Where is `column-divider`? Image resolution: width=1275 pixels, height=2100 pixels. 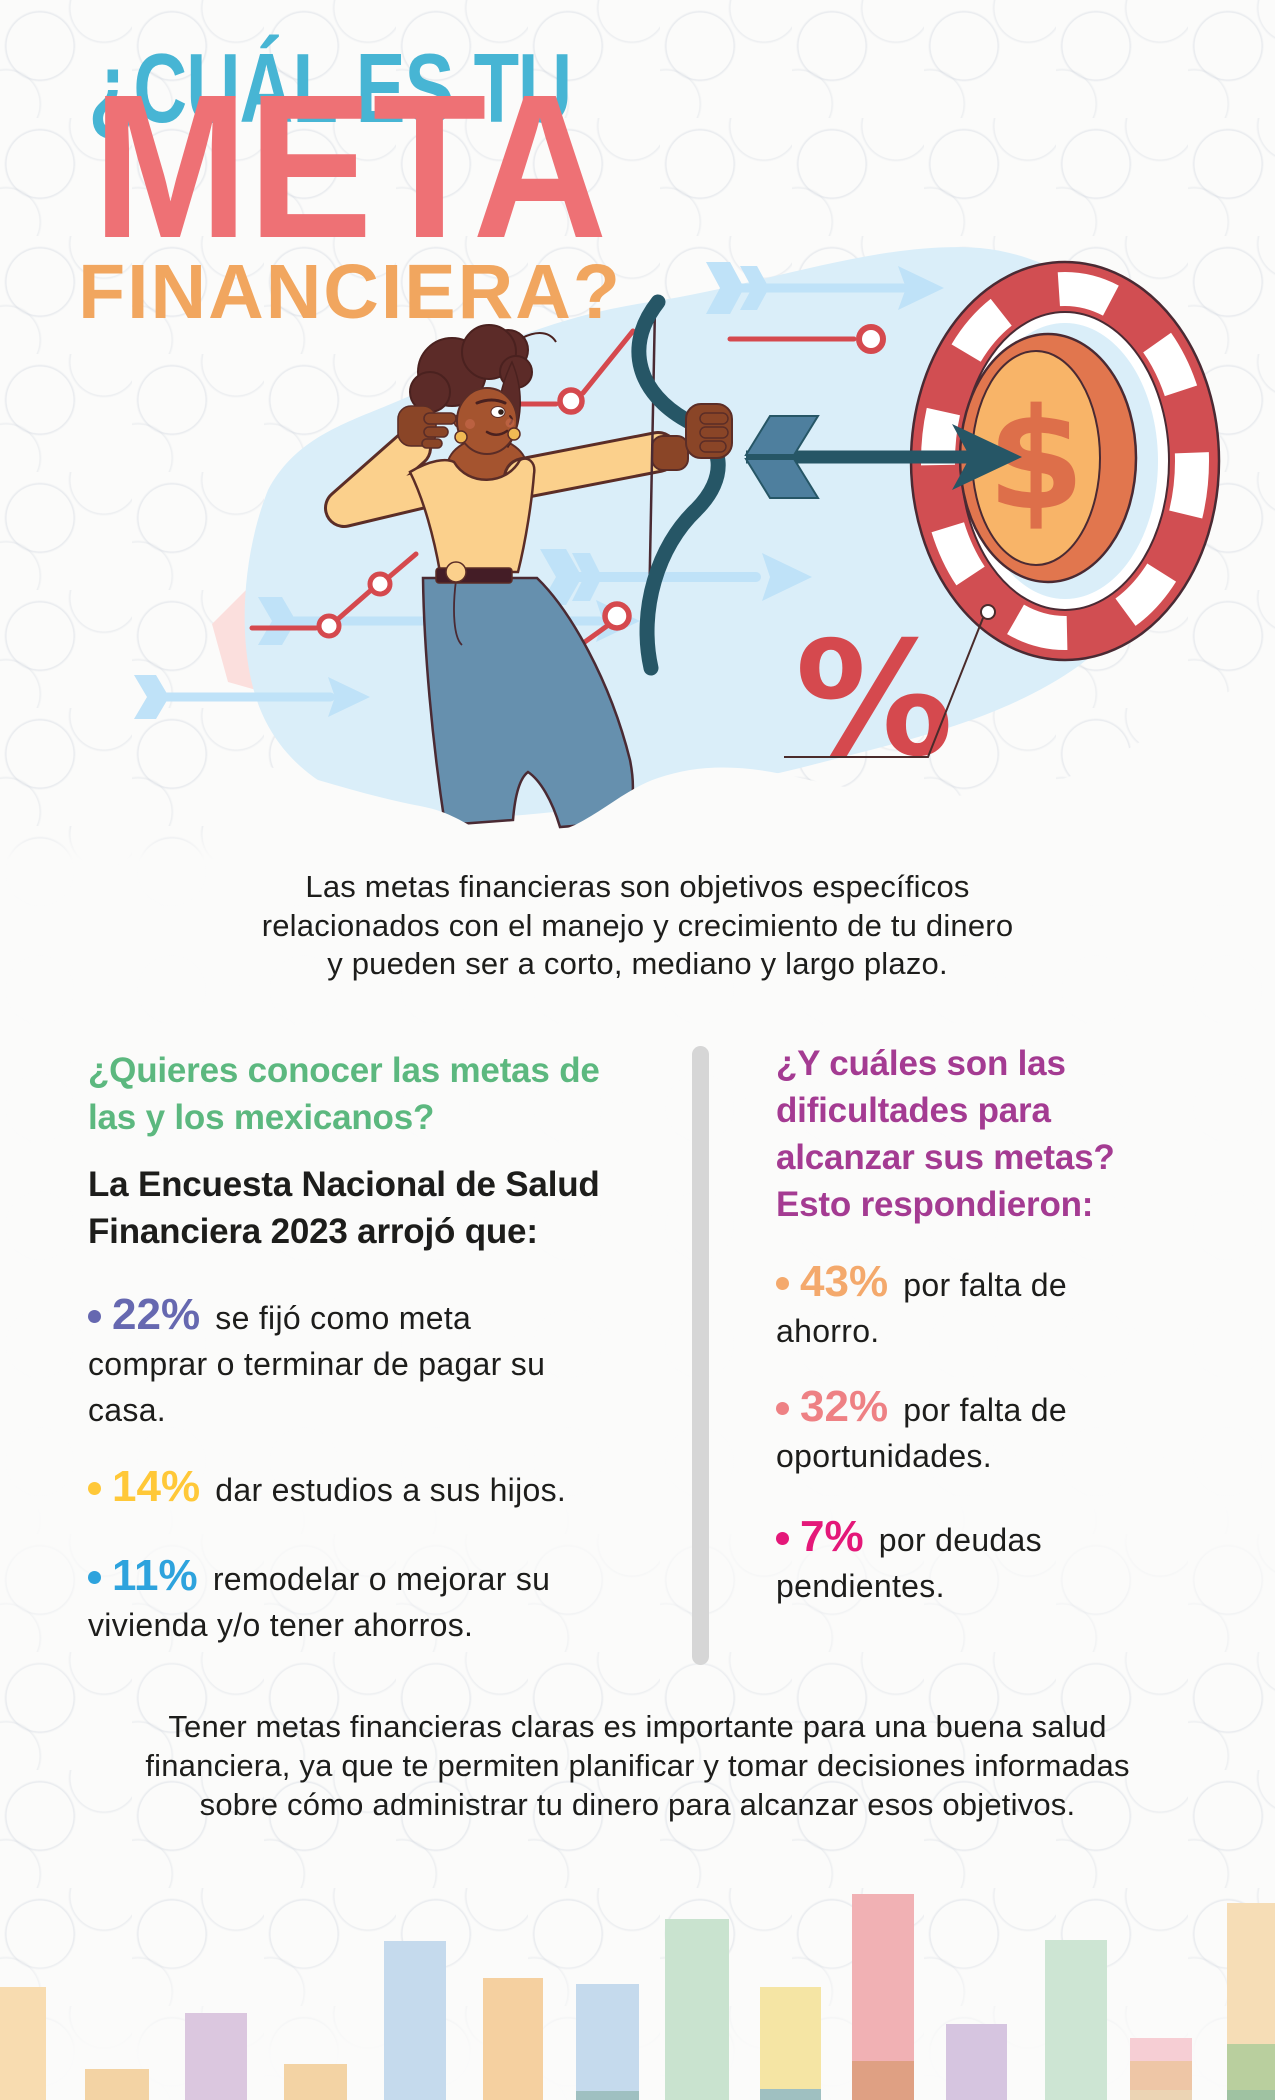 column-divider is located at coordinates (700, 1355).